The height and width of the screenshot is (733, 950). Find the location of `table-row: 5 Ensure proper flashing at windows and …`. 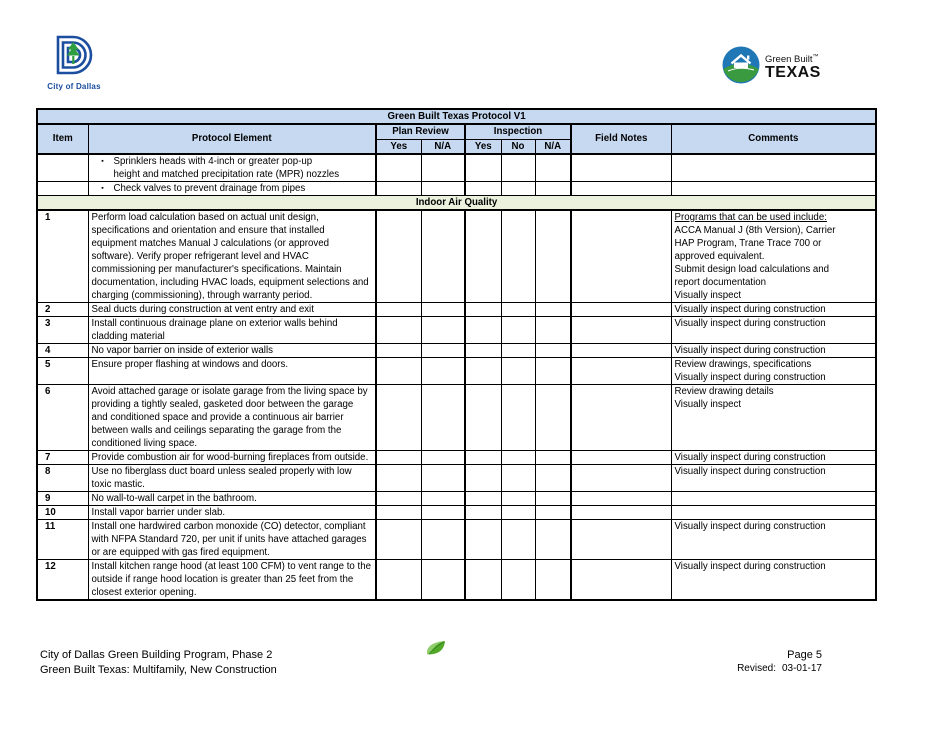

table-row: 5 Ensure proper flashing at windows and … is located at coordinates (456, 371).